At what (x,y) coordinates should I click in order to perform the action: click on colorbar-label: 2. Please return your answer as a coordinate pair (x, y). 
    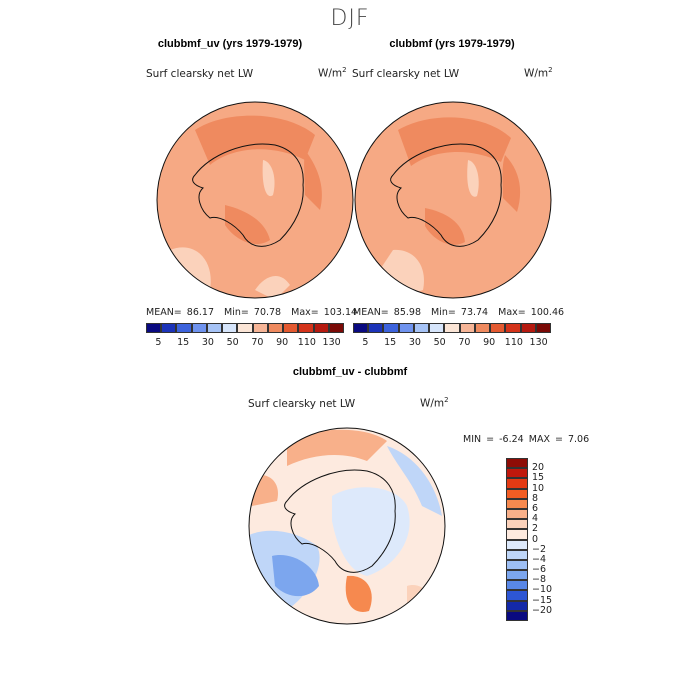
    Looking at the image, I should click on (535, 529).